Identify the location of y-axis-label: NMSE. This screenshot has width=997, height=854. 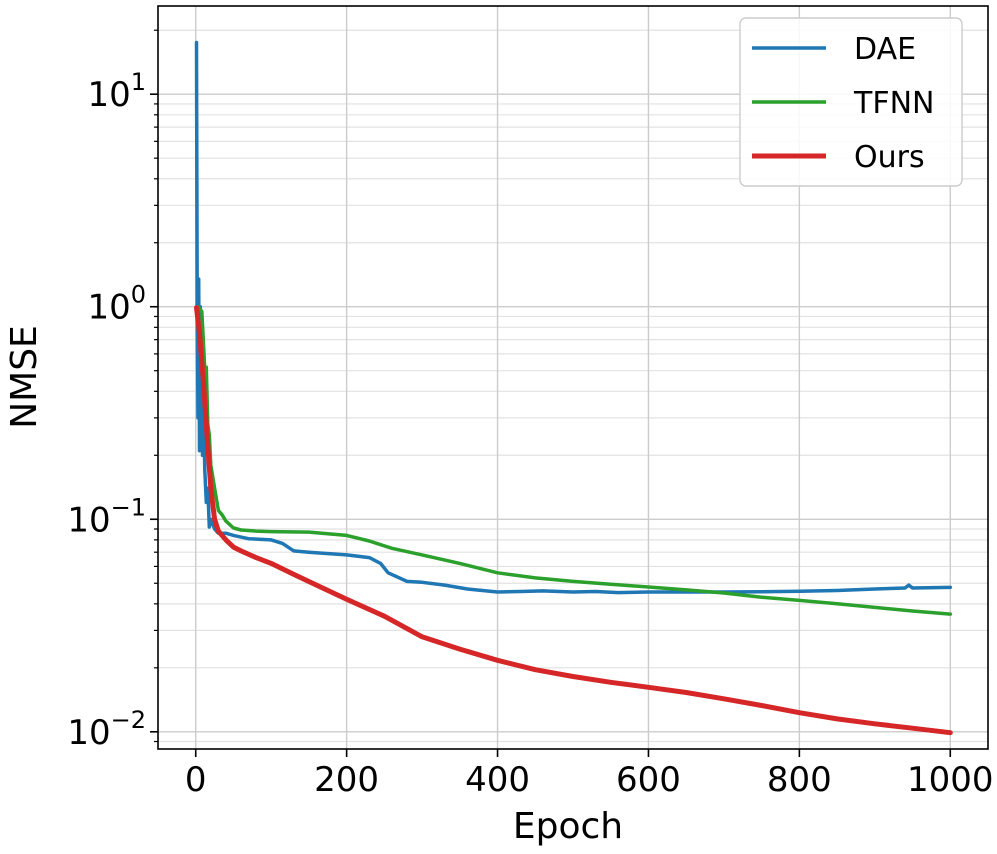
(24, 377).